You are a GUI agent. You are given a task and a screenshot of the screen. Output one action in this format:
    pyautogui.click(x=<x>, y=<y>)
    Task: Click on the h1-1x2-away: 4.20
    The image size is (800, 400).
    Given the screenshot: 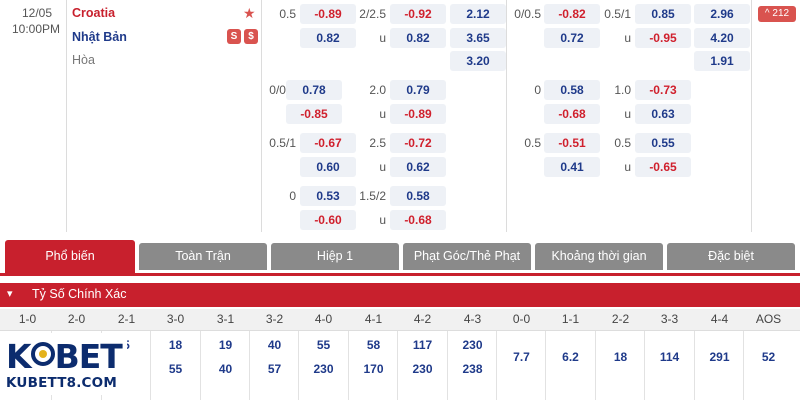 What is the action you would take?
    pyautogui.click(x=722, y=38)
    